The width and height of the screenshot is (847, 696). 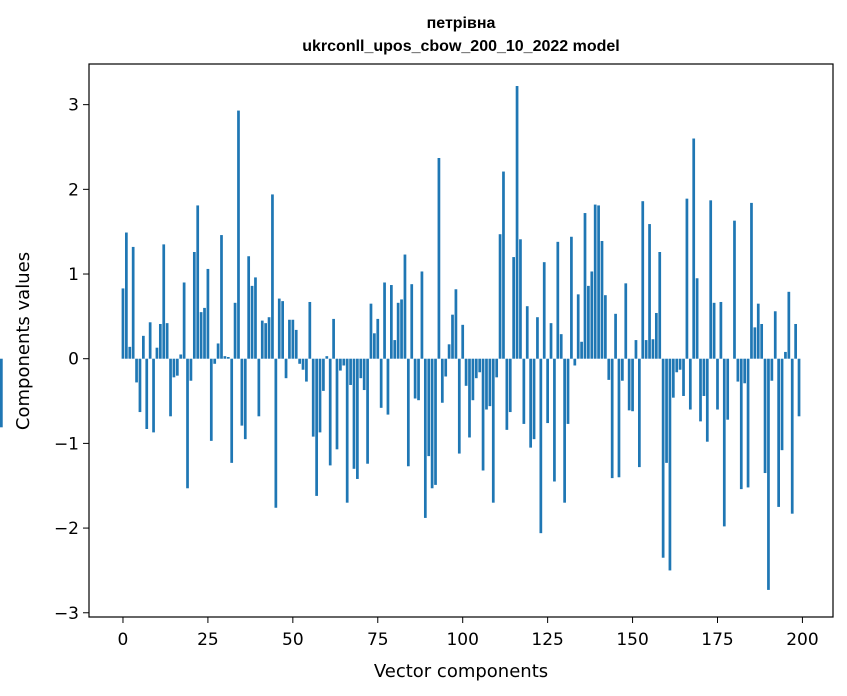 I want to click on chart-title-line2: ukrconll_upos_cbow_200_10_2022 model, so click(x=460, y=46).